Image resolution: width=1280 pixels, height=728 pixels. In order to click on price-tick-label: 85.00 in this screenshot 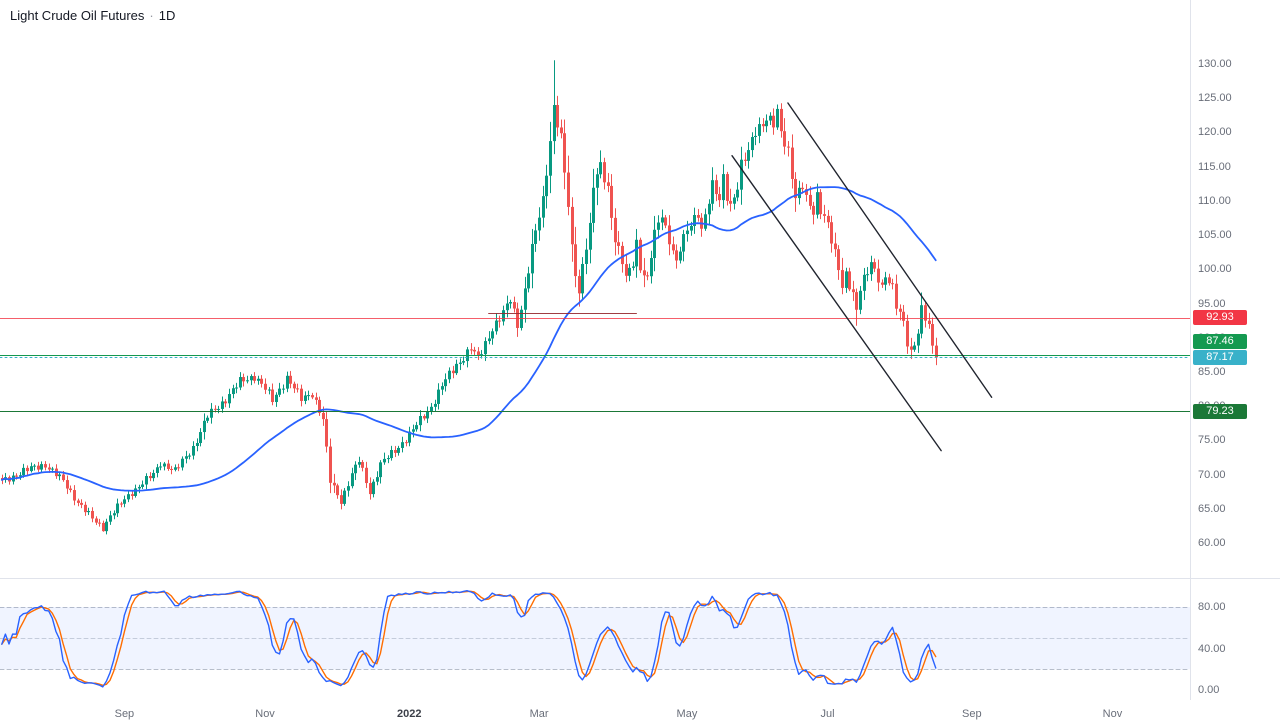, I will do `click(1212, 371)`.